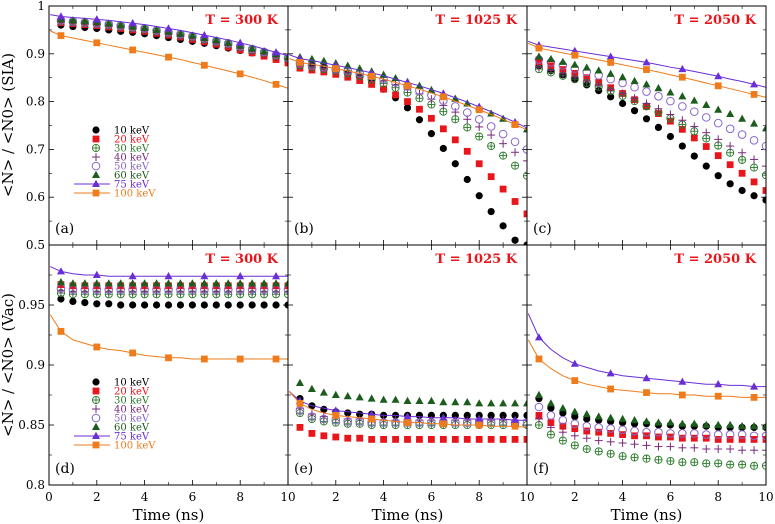  I want to click on legend-label: 30 keV, so click(132, 401).